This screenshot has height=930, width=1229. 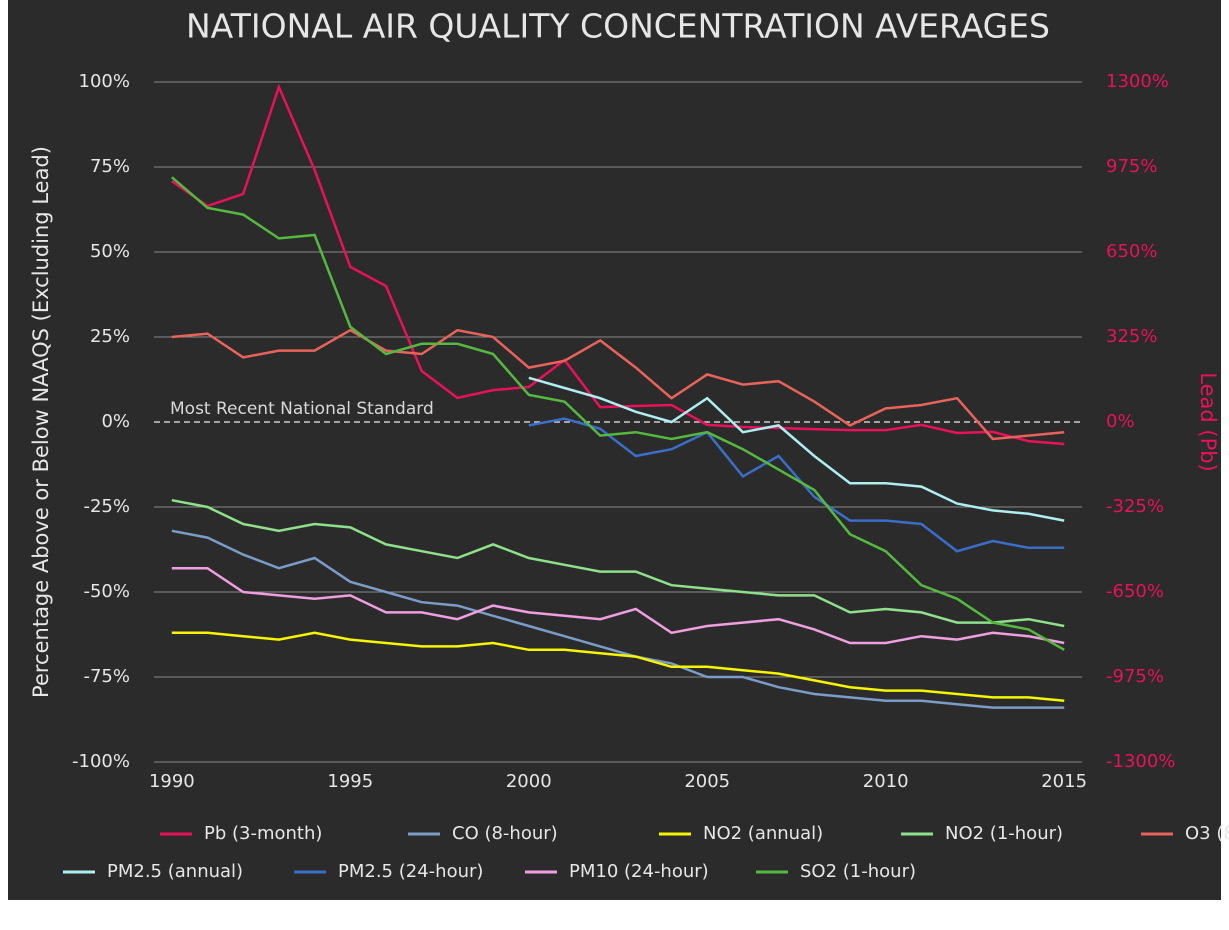 What do you see at coordinates (110, 166) in the screenshot?
I see `y-tick-label: 75%` at bounding box center [110, 166].